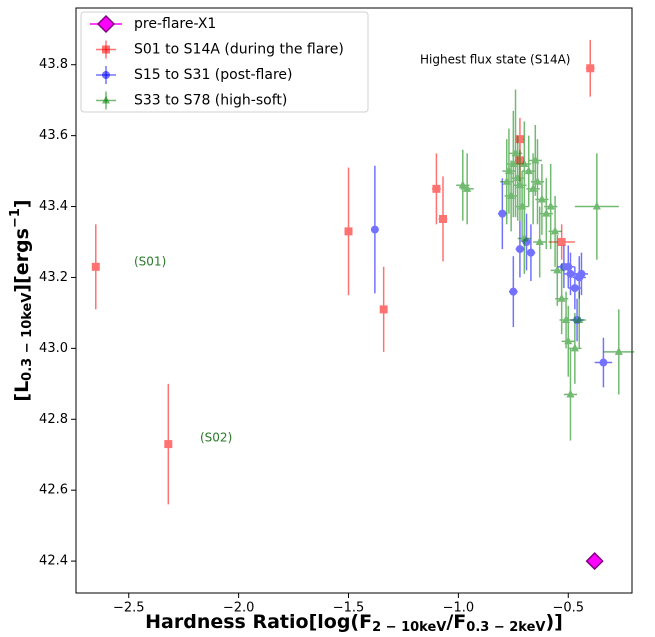 Image resolution: width=655 pixels, height=637 pixels. I want to click on x-axis-label-part: )], so click(553, 622).